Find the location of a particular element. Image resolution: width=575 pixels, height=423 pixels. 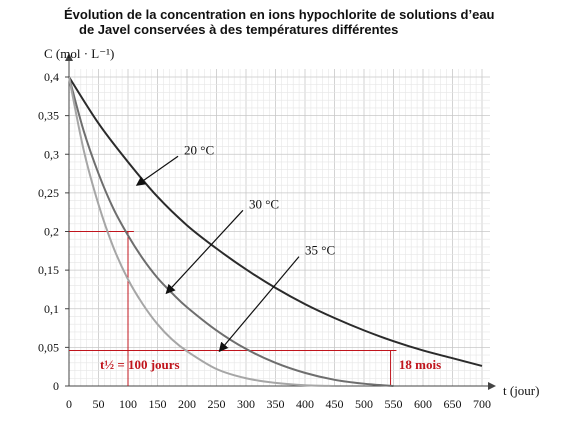

x-tick-label: 100 is located at coordinates (128, 404).